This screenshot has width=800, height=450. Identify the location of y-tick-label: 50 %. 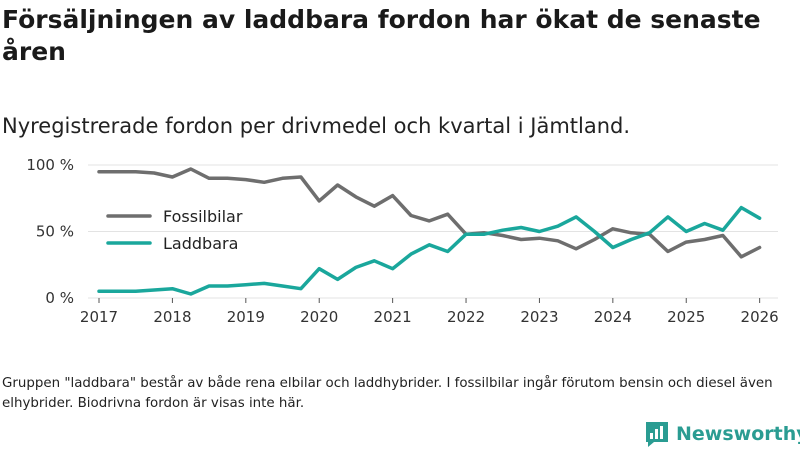
(55, 232).